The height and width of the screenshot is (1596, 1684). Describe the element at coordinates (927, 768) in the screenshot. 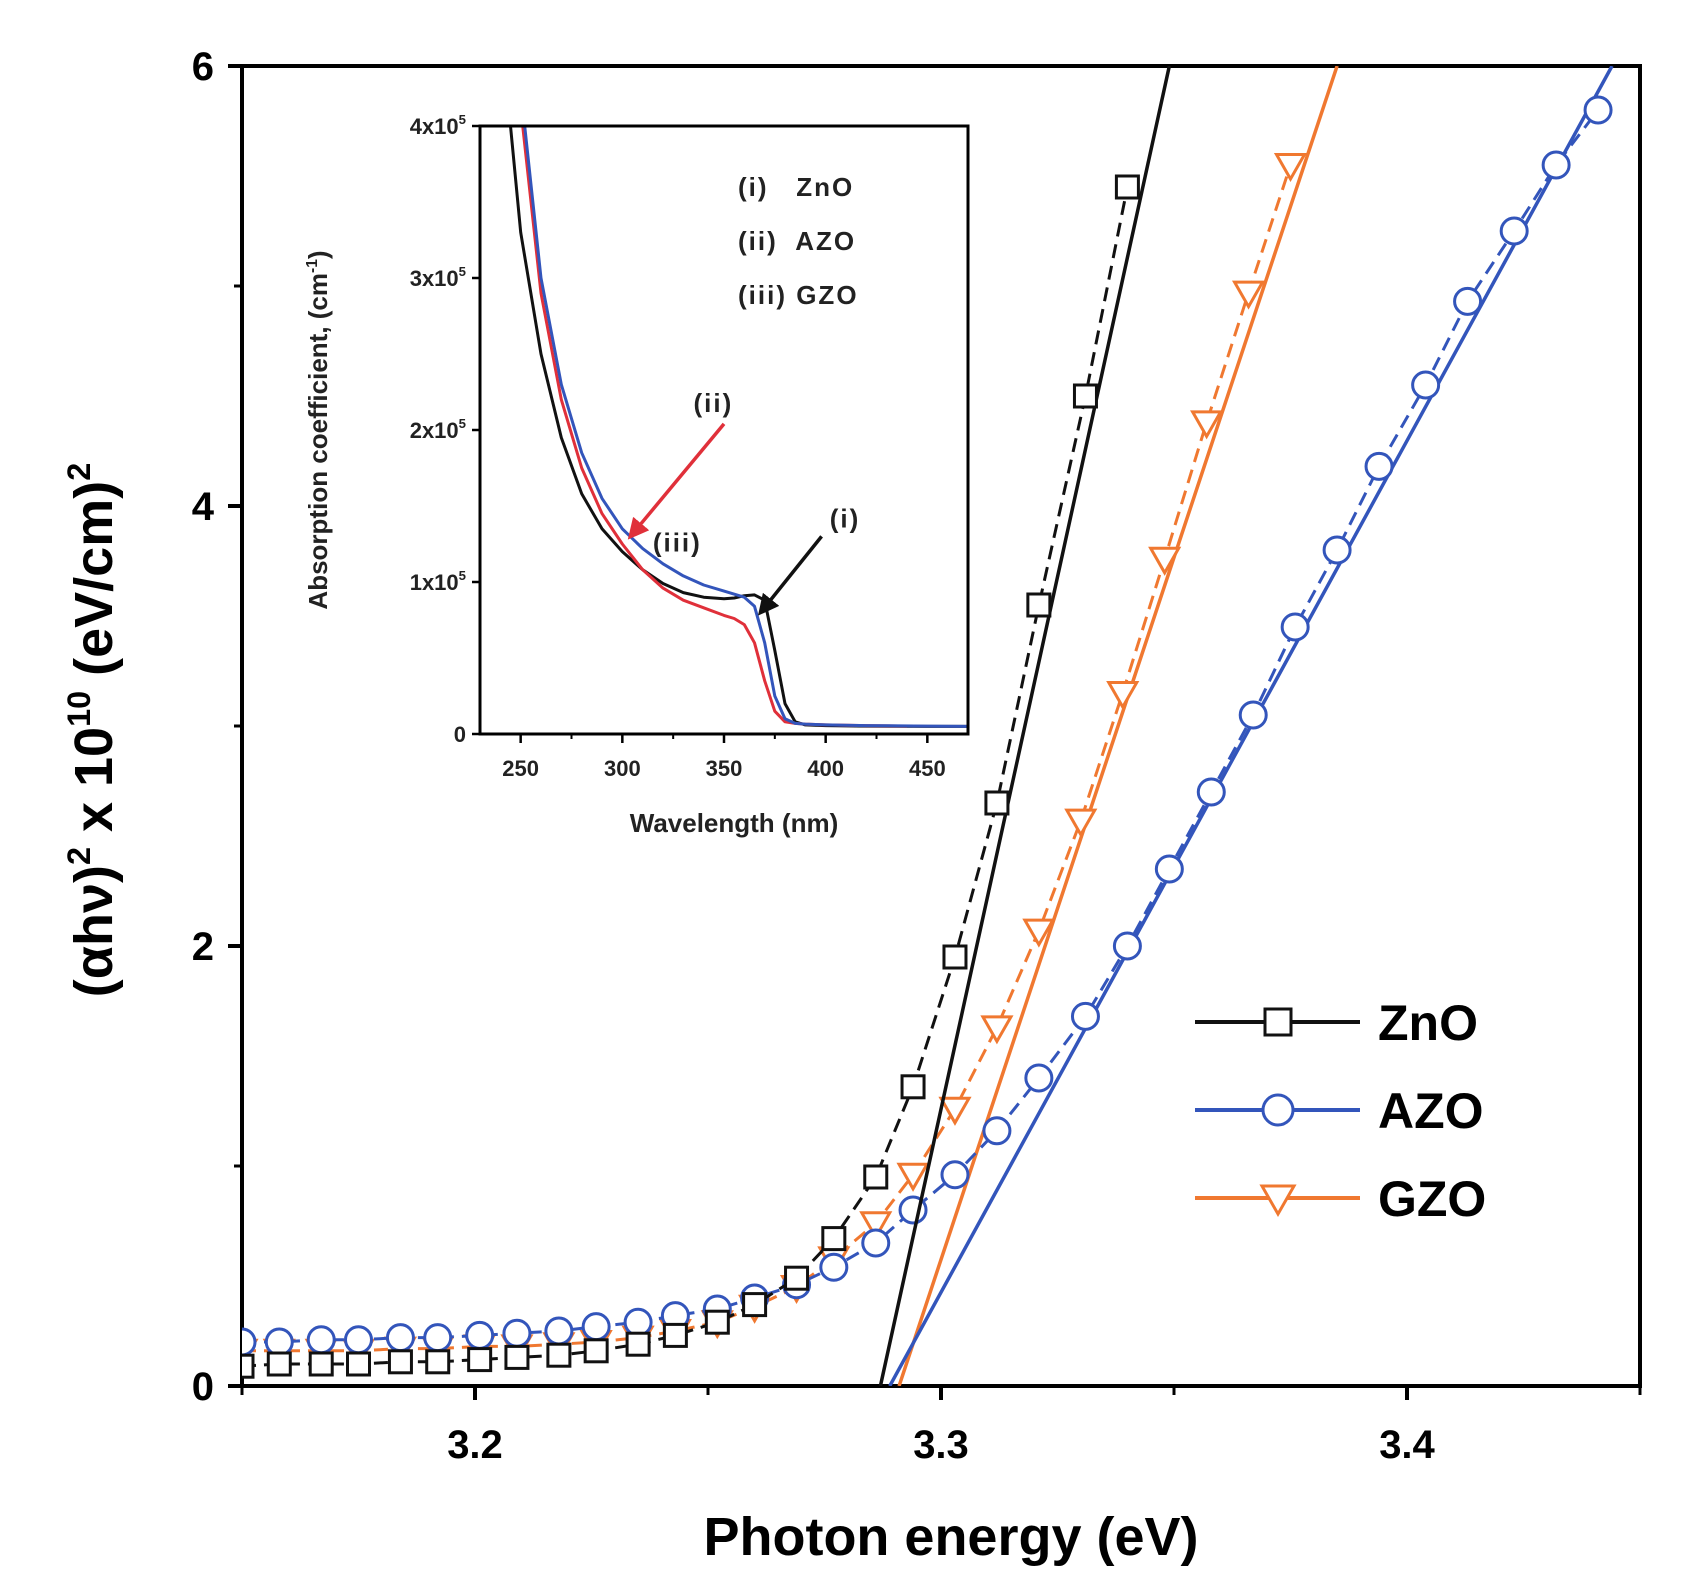

I see `inset-x-tick-label: 450` at that location.